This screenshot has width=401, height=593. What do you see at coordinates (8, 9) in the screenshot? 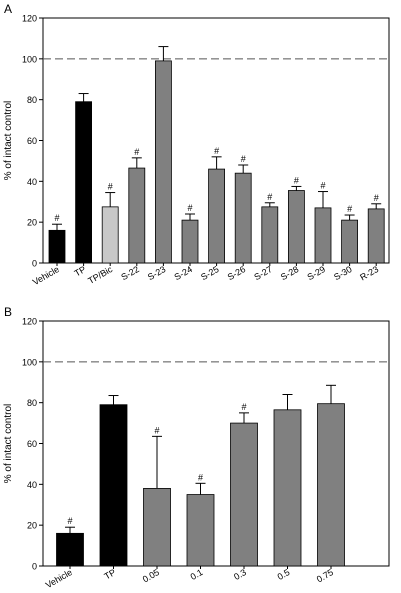
I see `panel-a-label: A` at bounding box center [8, 9].